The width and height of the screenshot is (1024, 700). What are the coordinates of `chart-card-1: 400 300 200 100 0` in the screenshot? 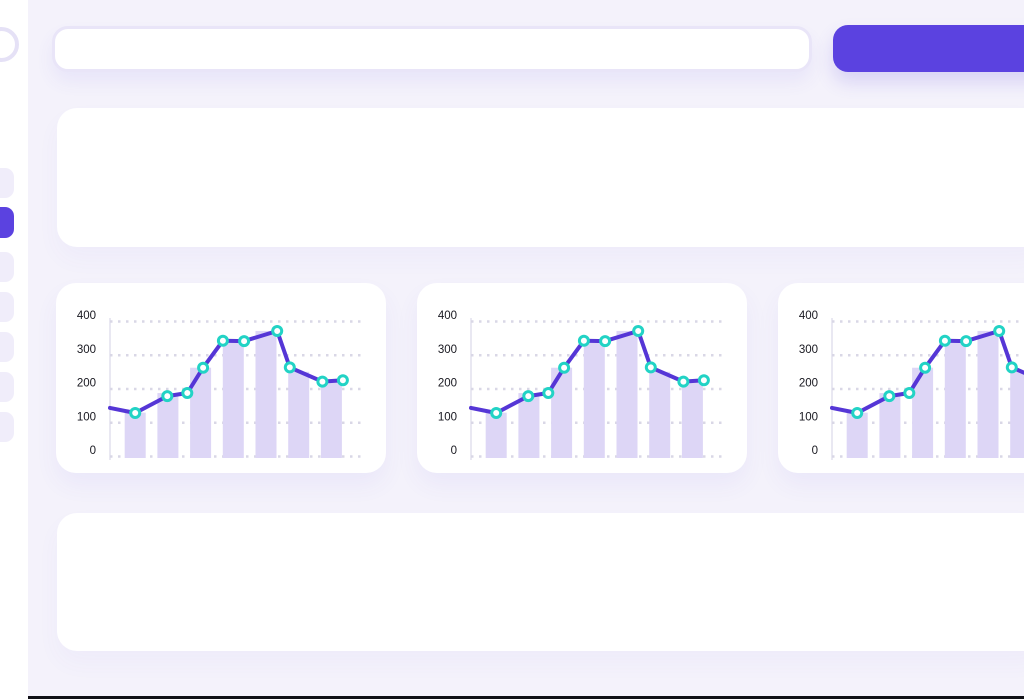 It's located at (221, 378).